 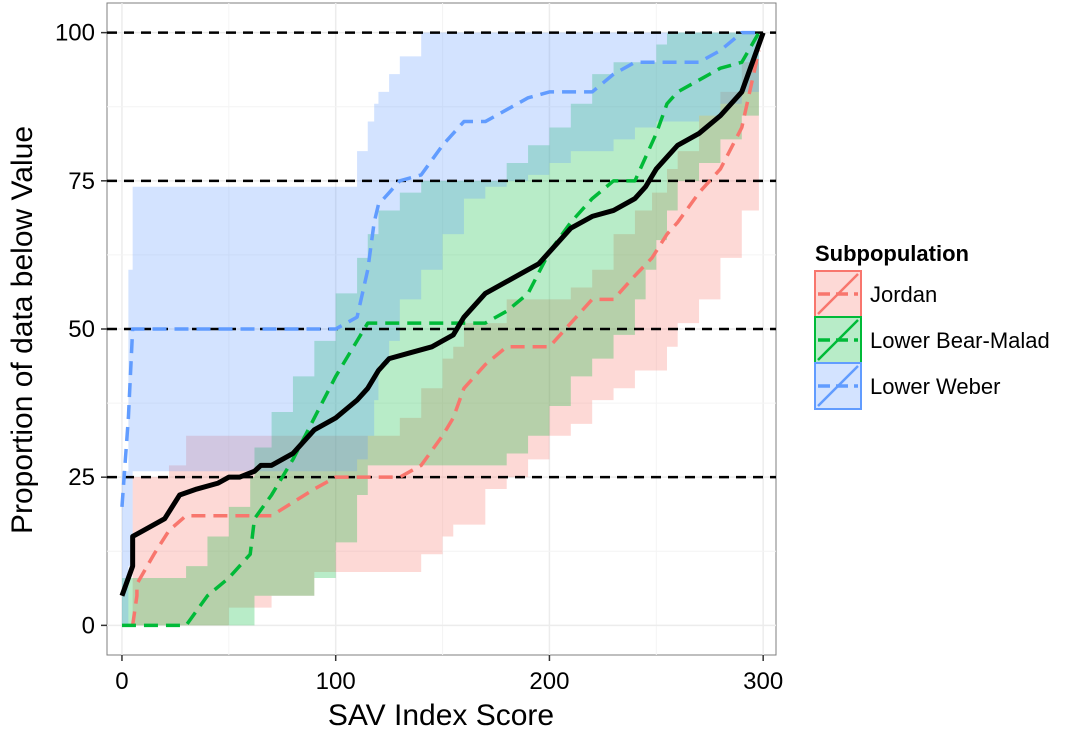 What do you see at coordinates (81, 181) in the screenshot?
I see `y-tick-label: 75` at bounding box center [81, 181].